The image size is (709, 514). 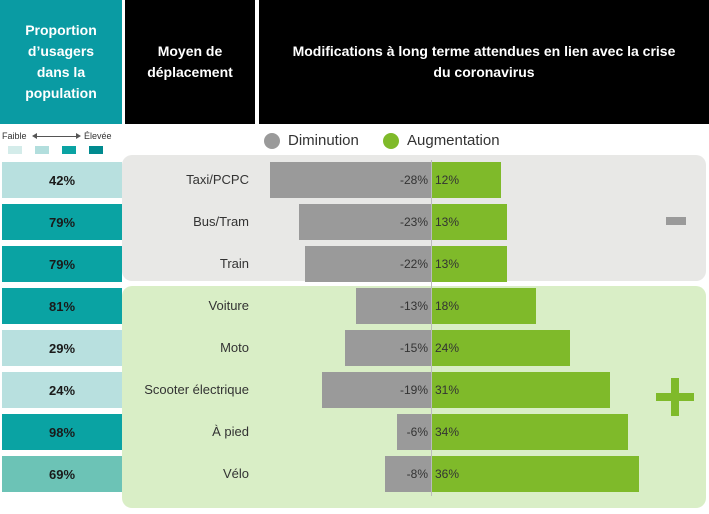 What do you see at coordinates (78, 136) in the screenshot?
I see `arrow-right-icon` at bounding box center [78, 136].